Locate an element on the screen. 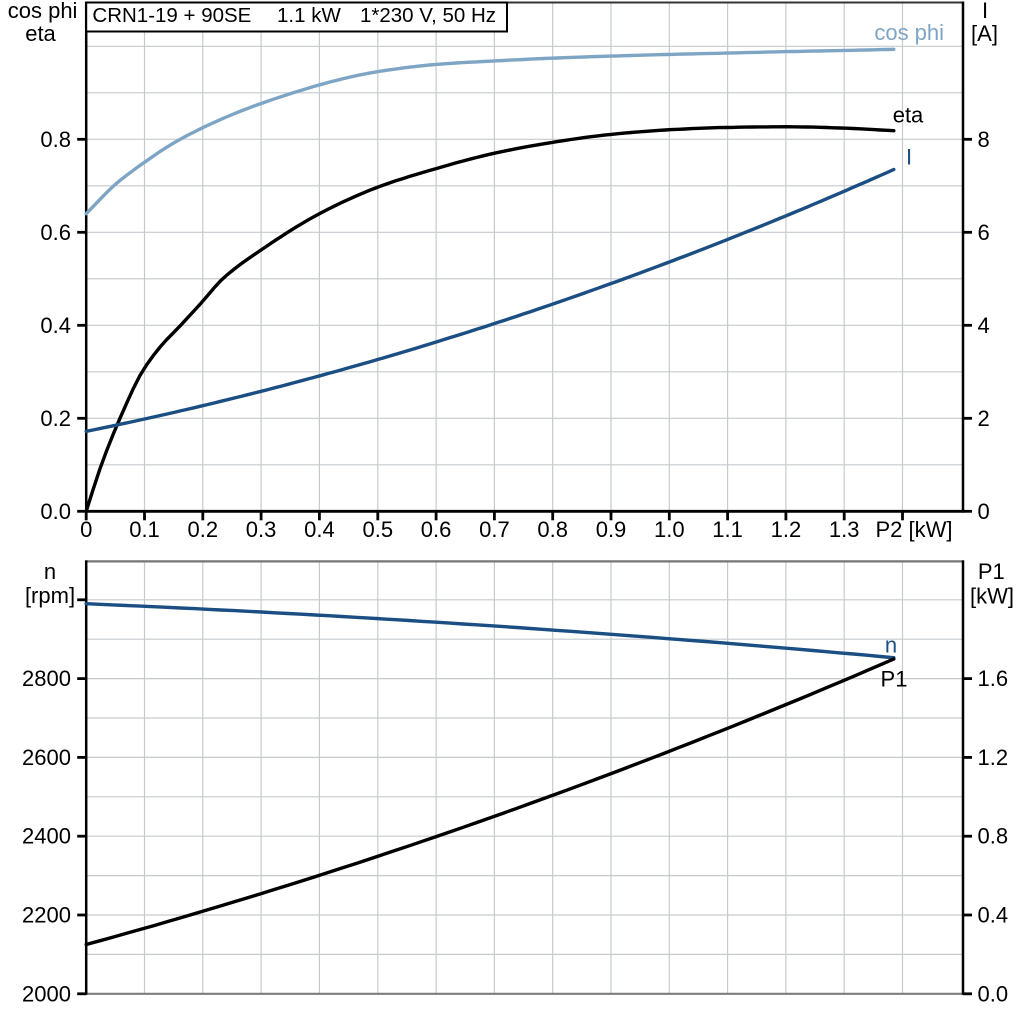 The height and width of the screenshot is (1029, 1024). svg-text: 8 is located at coordinates (984, 139).